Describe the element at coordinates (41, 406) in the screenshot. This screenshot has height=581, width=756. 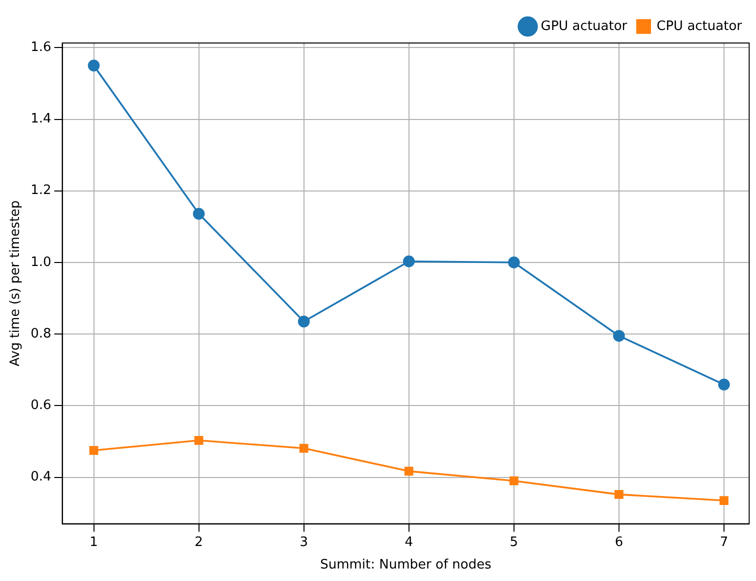
I see `y-tick-label: 0.6` at that location.